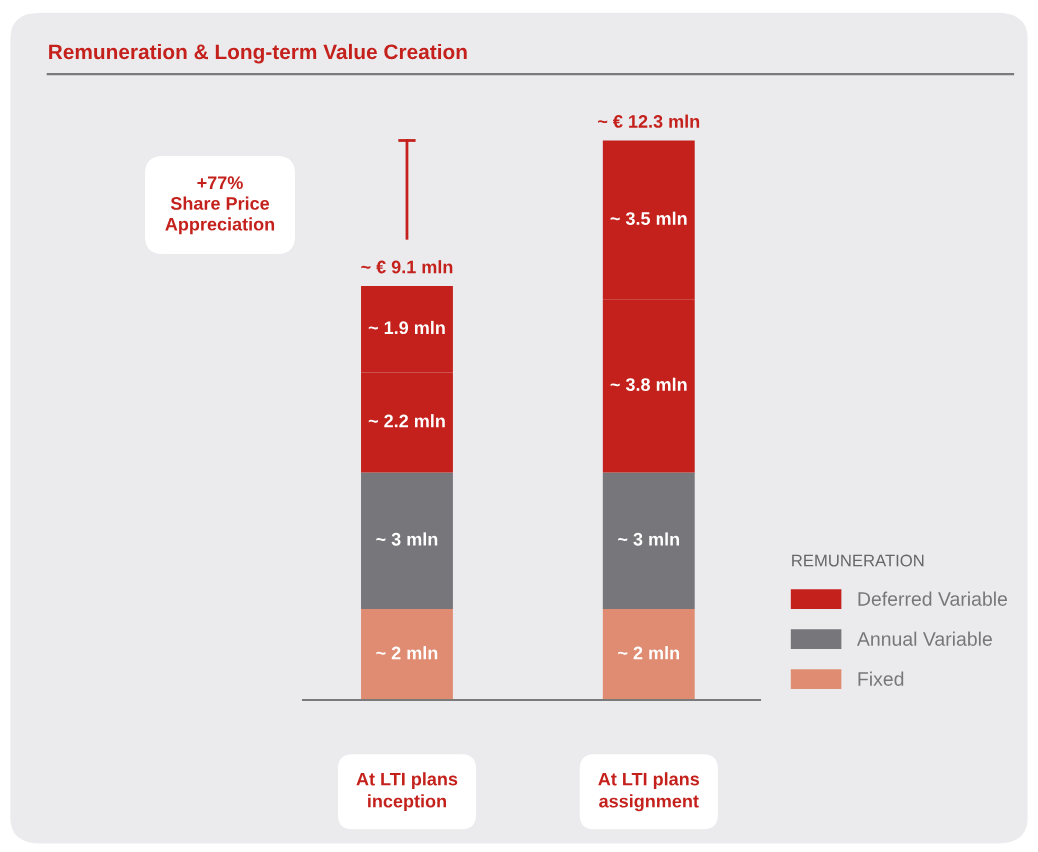  I want to click on legend-label: Deferred Variable, so click(933, 598).